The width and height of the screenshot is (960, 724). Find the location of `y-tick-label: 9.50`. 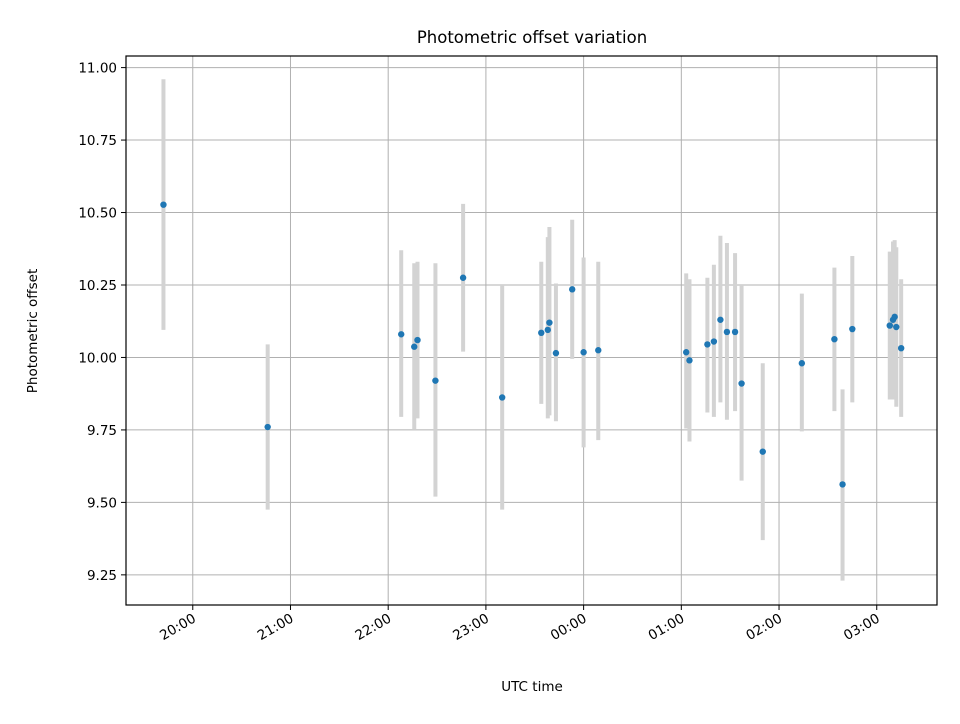

y-tick-label: 9.50 is located at coordinates (102, 503).